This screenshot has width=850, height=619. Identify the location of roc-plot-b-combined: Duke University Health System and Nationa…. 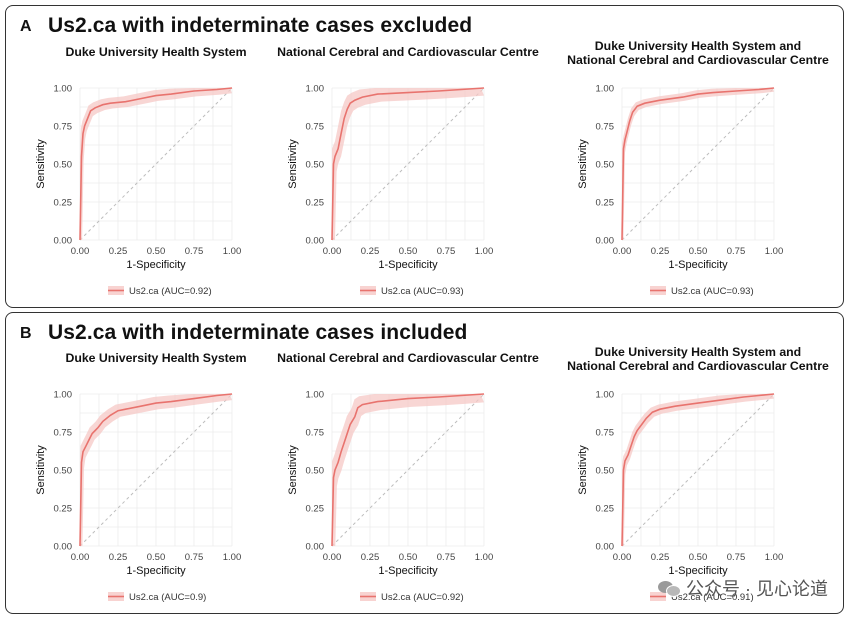
(698, 476).